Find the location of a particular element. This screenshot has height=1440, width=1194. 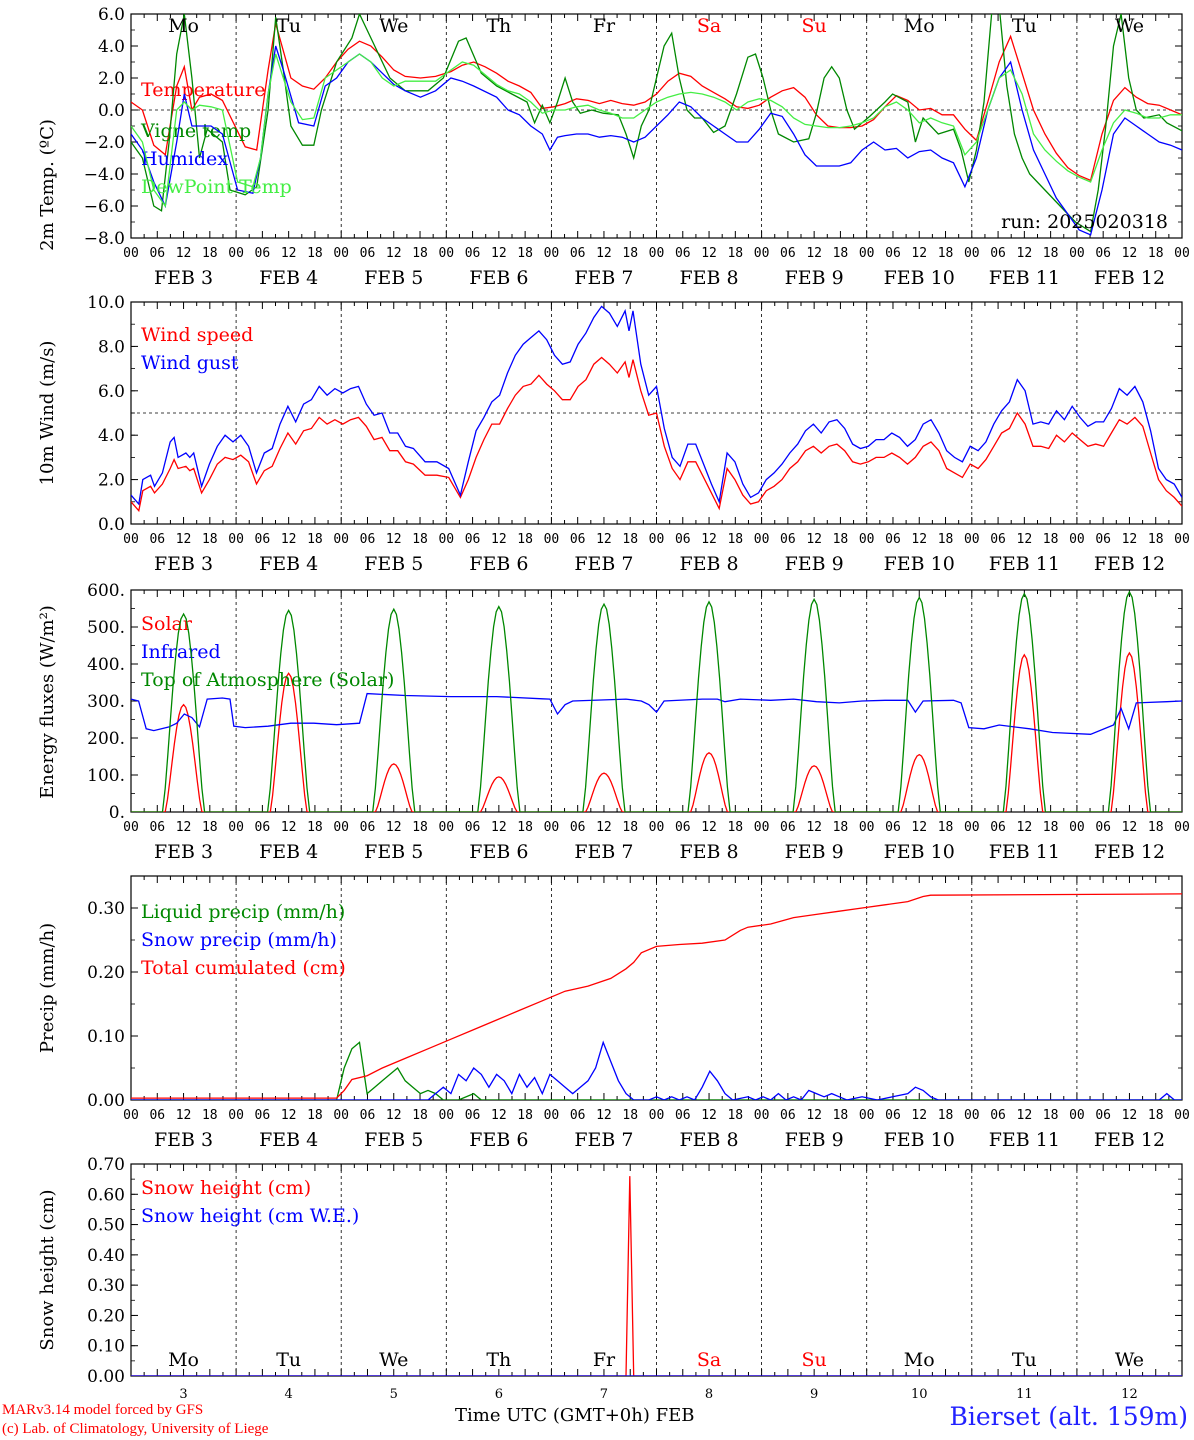

date-label: FEB 10 is located at coordinates (919, 1140).